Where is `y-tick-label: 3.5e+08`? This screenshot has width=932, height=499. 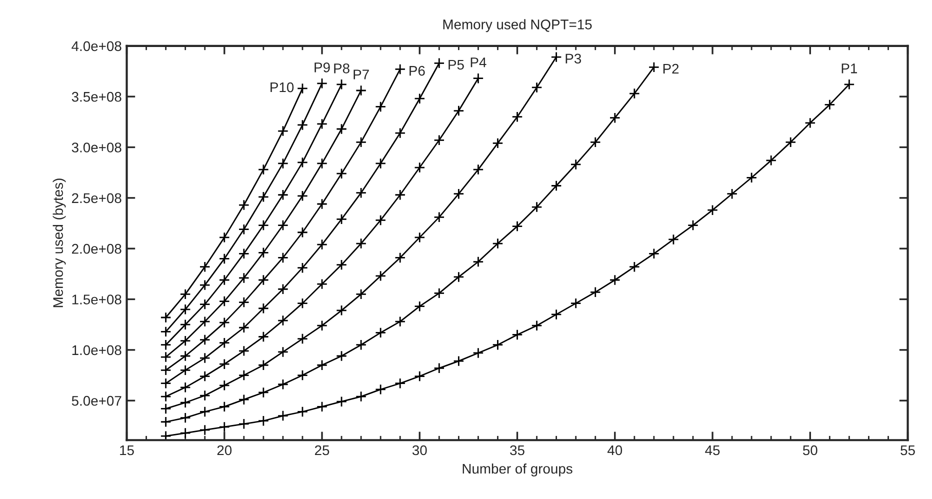
y-tick-label: 3.5e+08 is located at coordinates (97, 97).